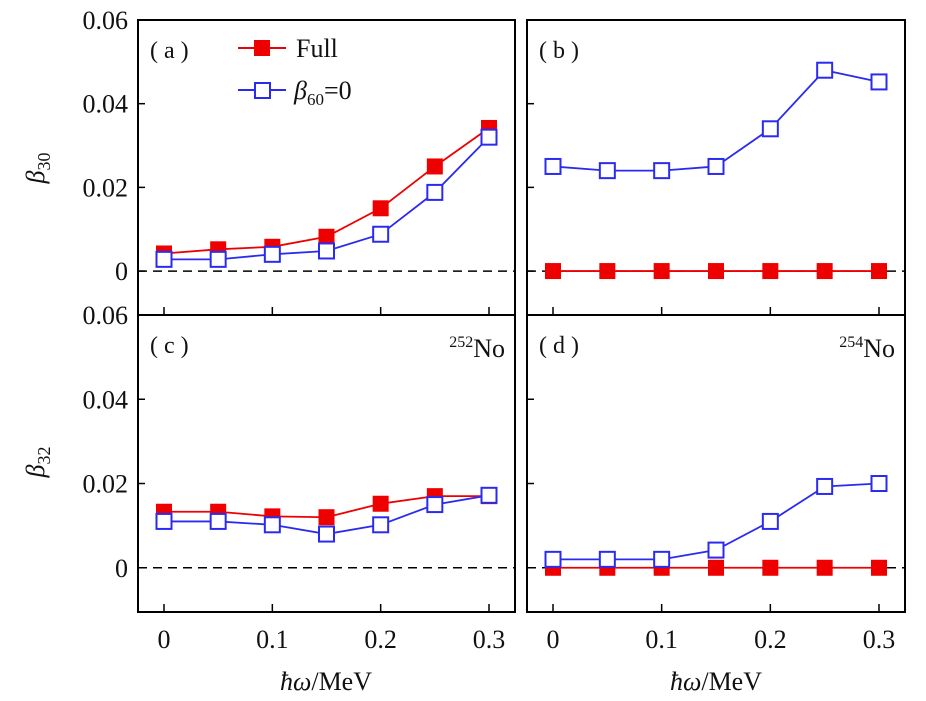 The width and height of the screenshot is (926, 701). Describe the element at coordinates (262, 90) in the screenshot. I see `legend-marker-beta60` at that location.